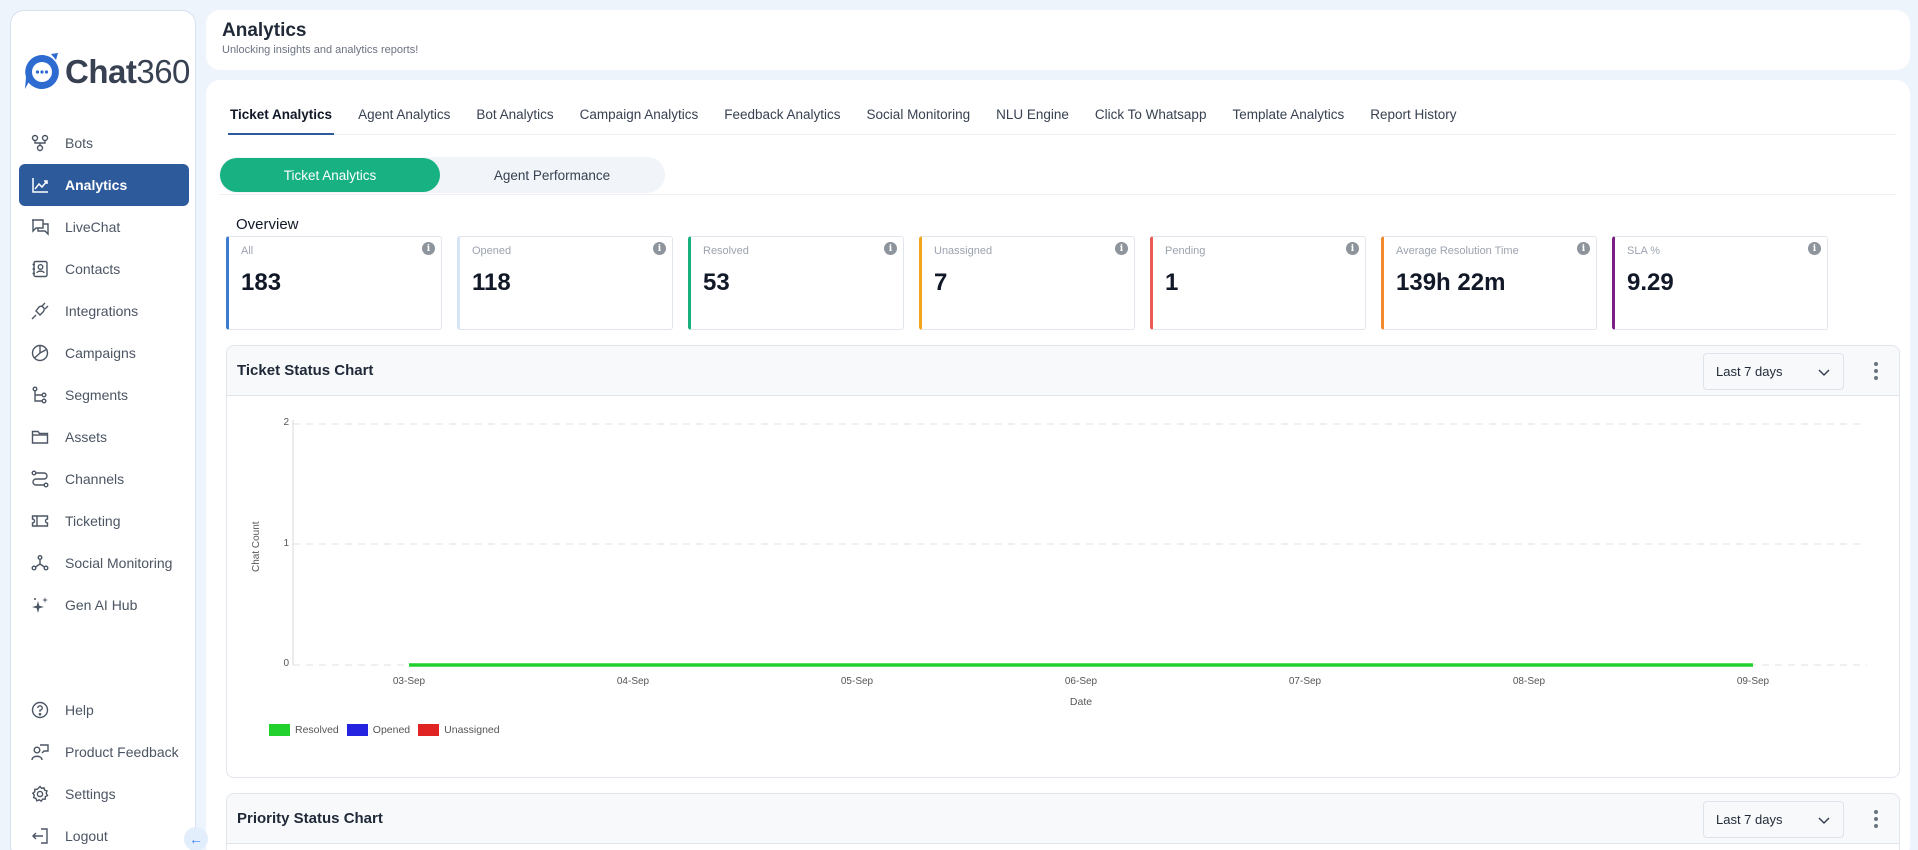 Image resolution: width=1918 pixels, height=850 pixels. I want to click on pie-chart-icon, so click(40, 353).